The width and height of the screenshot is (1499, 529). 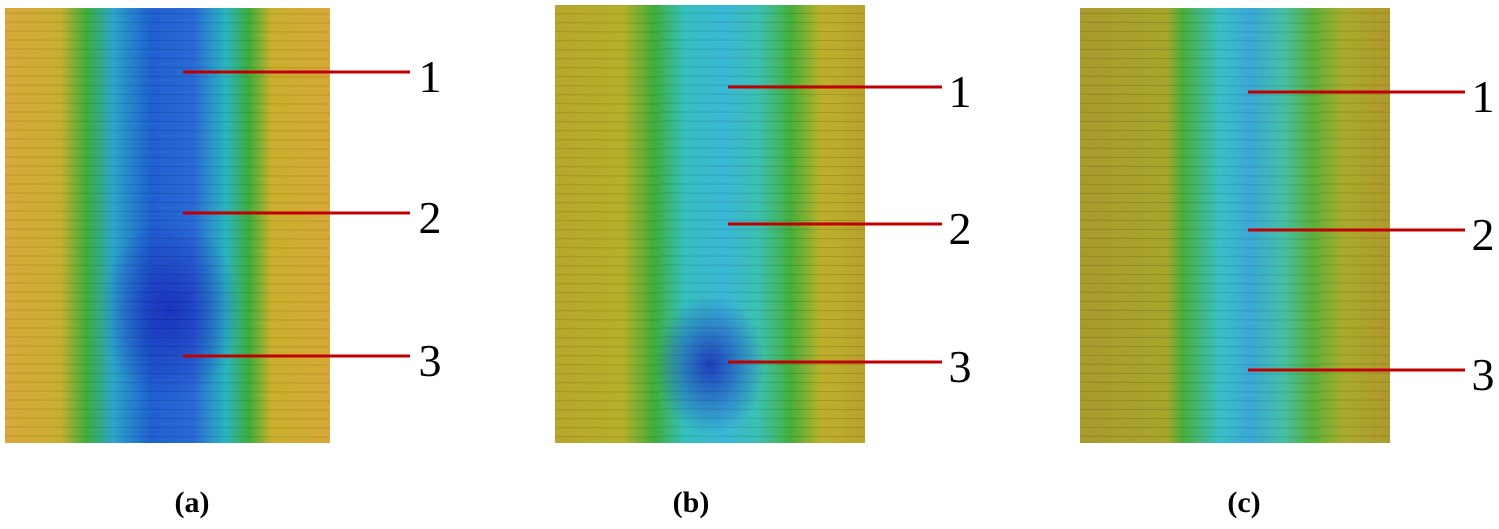 What do you see at coordinates (1243, 502) in the screenshot?
I see `panel-caption: (c)` at bounding box center [1243, 502].